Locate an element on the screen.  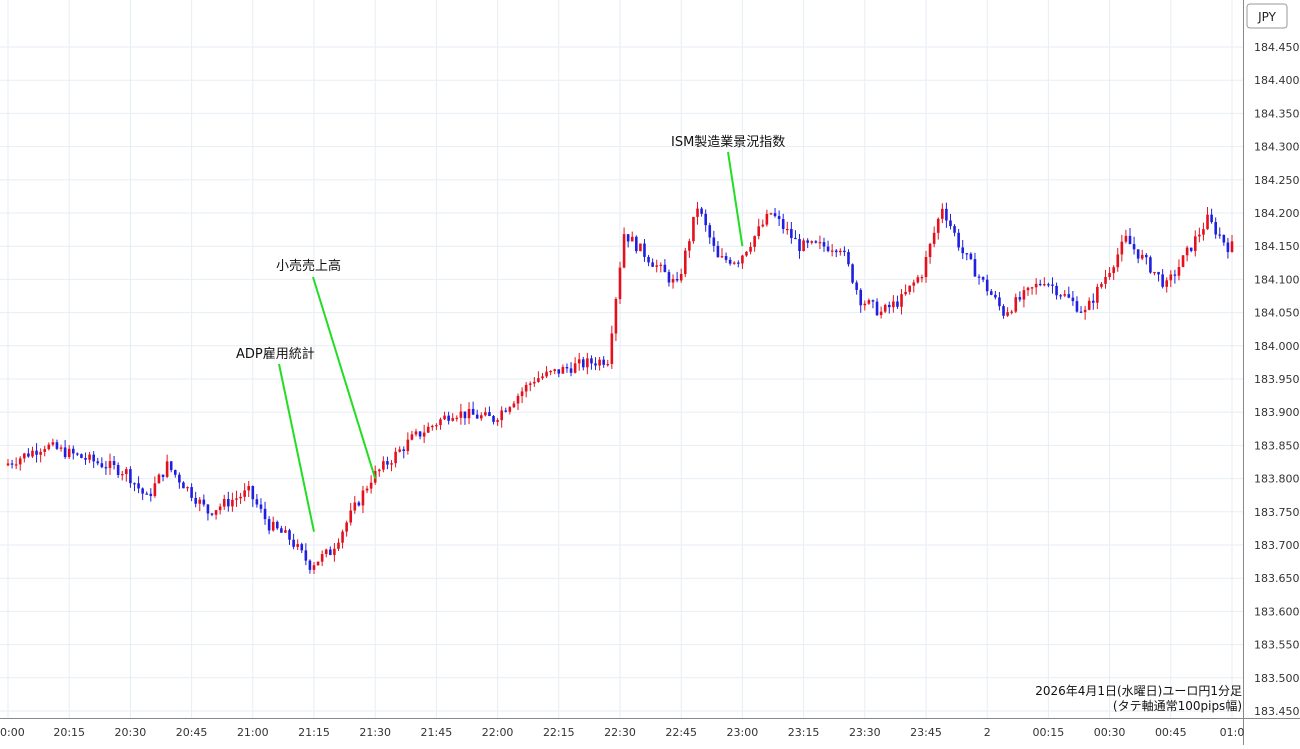
x-tick-label: 20:30 is located at coordinates (131, 732).